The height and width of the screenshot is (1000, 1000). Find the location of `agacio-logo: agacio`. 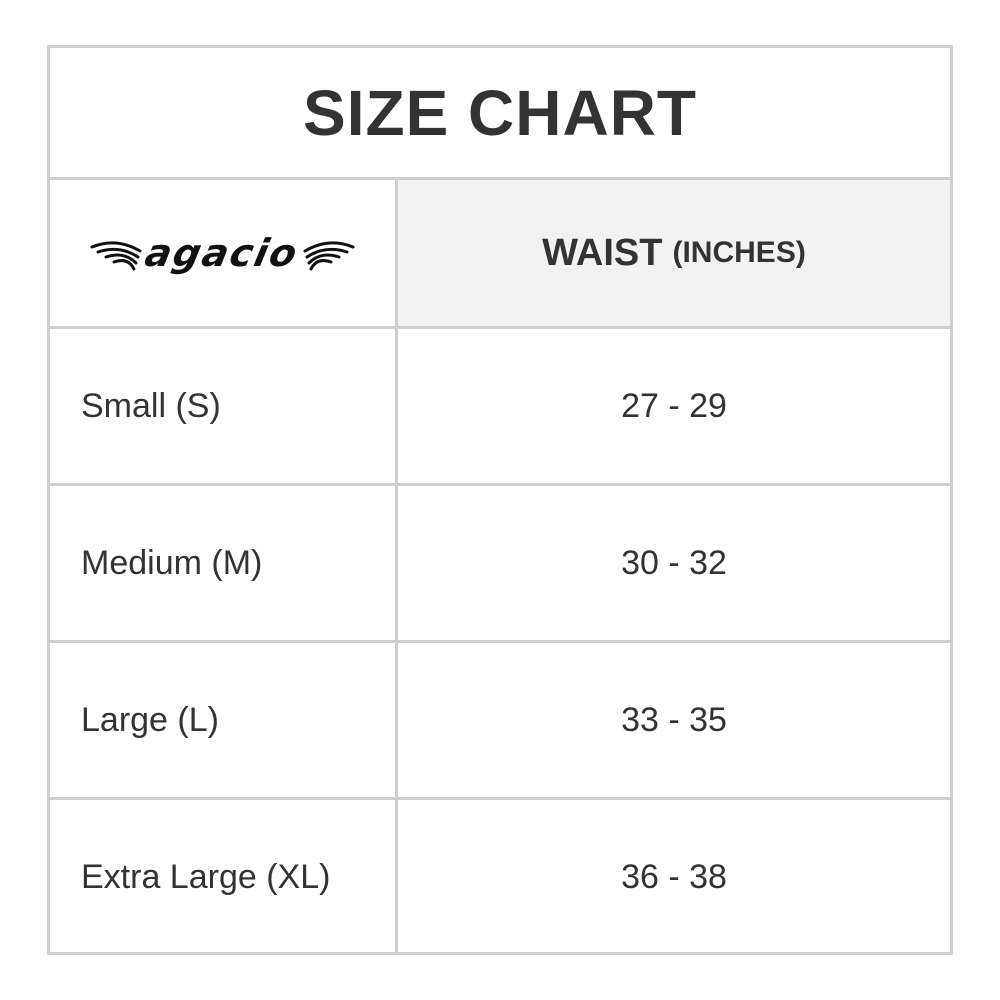

agacio-logo: agacio is located at coordinates (222, 253).